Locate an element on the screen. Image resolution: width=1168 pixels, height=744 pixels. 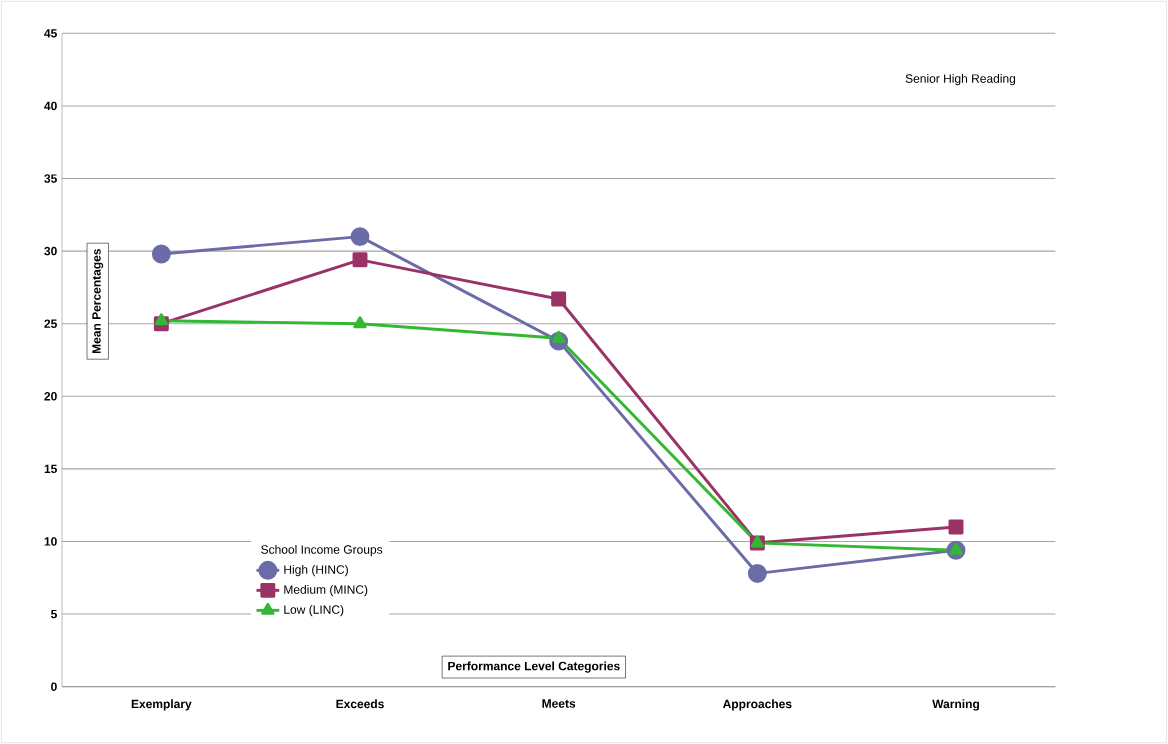
legend-label: High (HINC) is located at coordinates (316, 570).